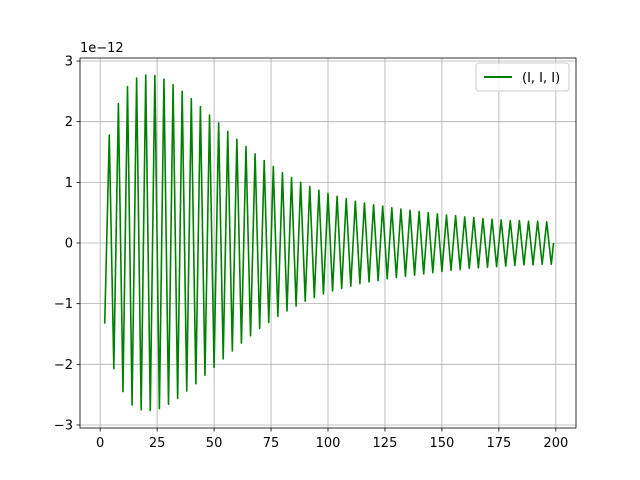 Image resolution: width=640 pixels, height=480 pixels. What do you see at coordinates (157, 443) in the screenshot?
I see `x-tick-label: 25` at bounding box center [157, 443].